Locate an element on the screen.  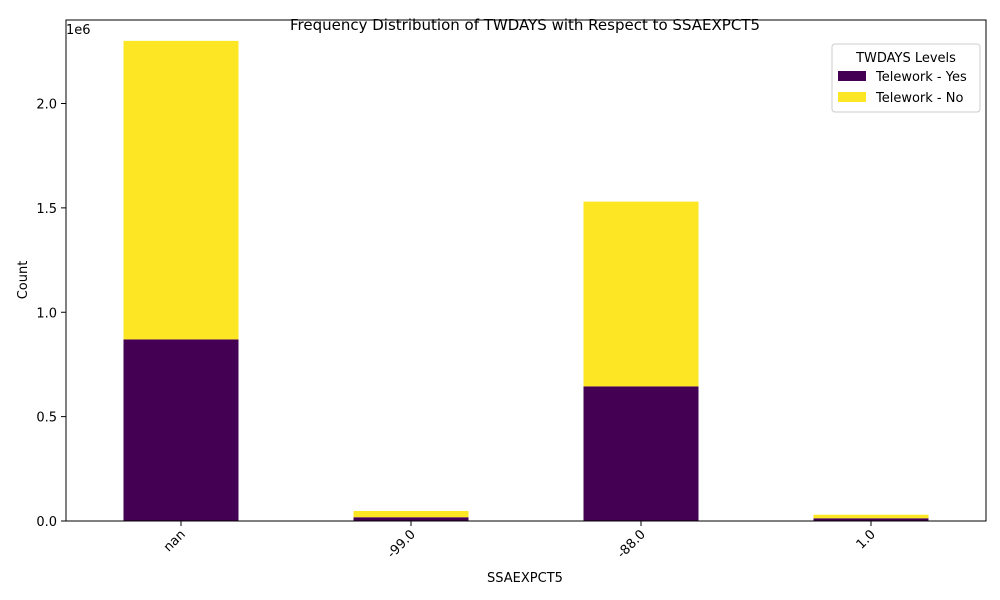
x-tick-label: nan is located at coordinates (175, 541).